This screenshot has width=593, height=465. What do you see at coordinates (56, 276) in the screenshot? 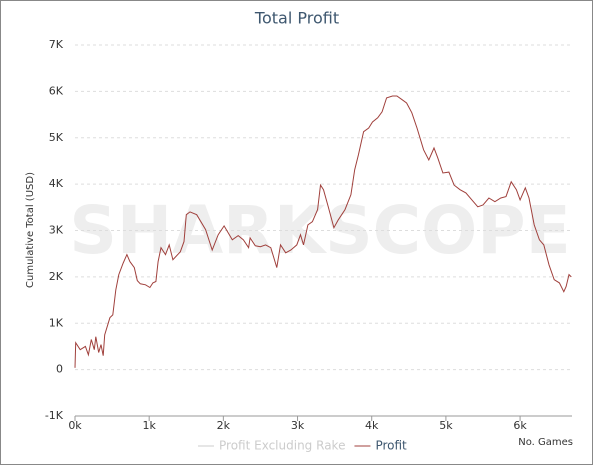
I see `y-tick-label: 2K` at bounding box center [56, 276].